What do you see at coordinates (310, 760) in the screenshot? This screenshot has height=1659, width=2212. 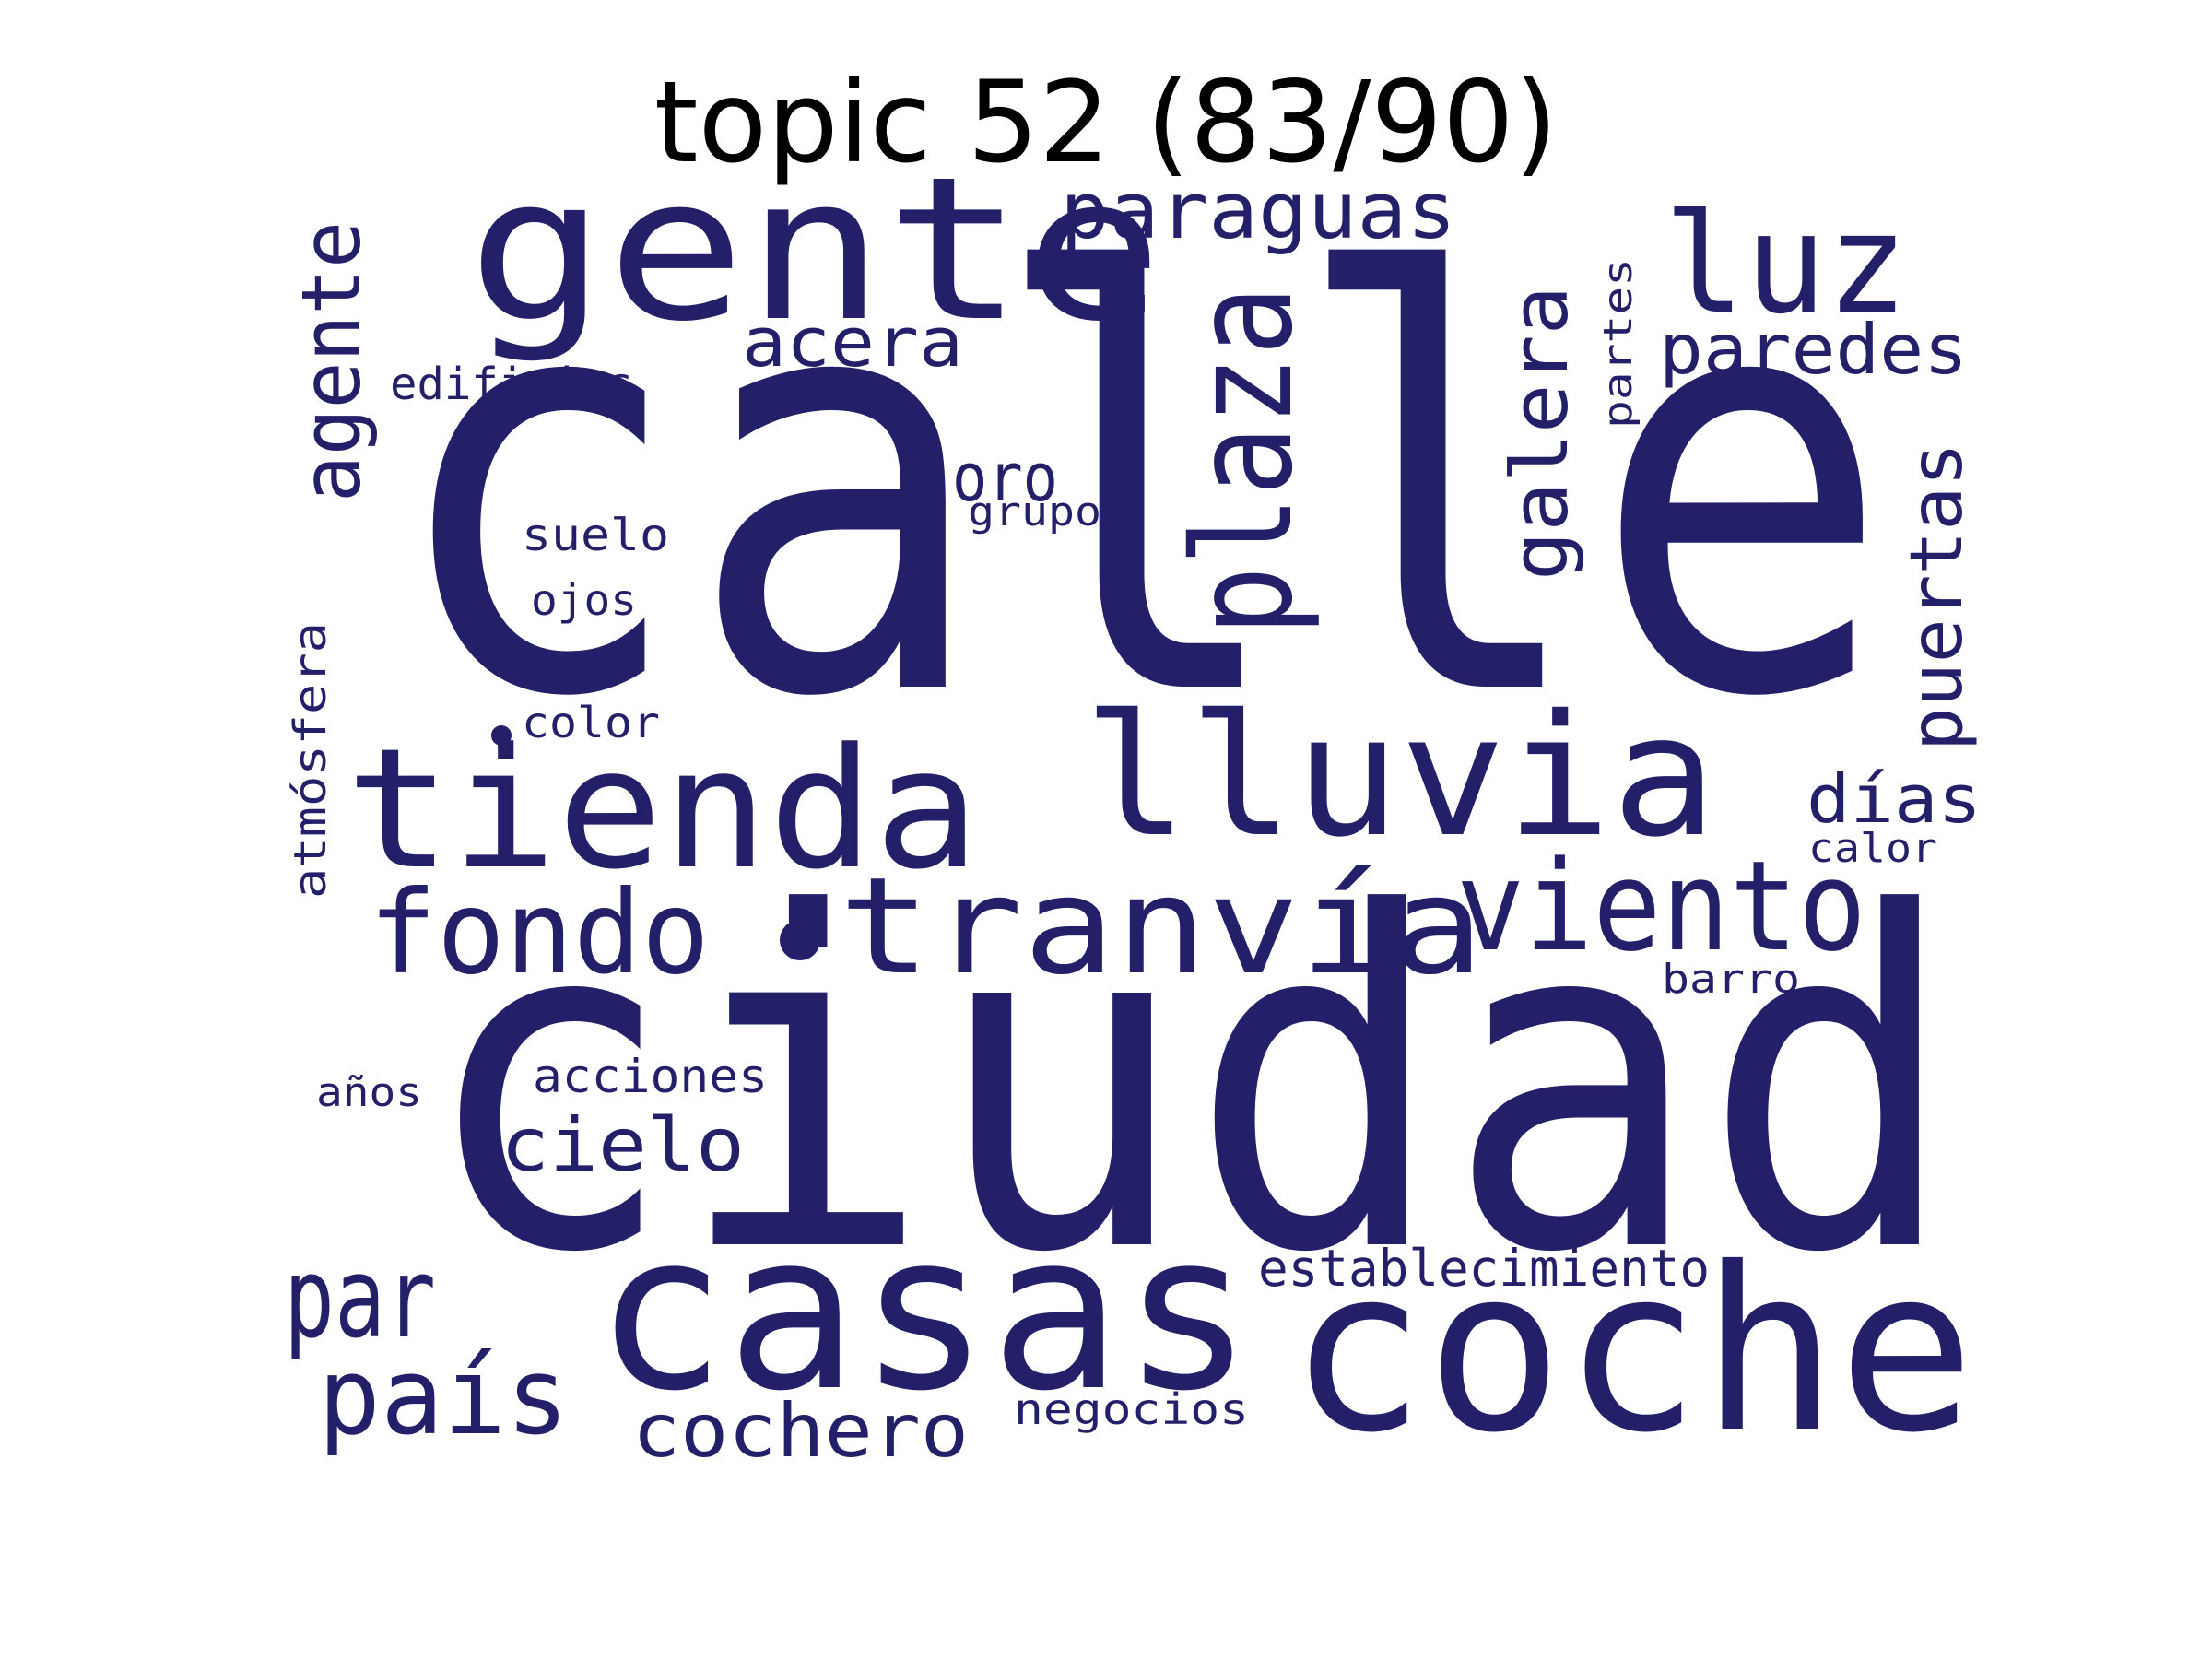 I see `word-26: atmósfera` at bounding box center [310, 760].